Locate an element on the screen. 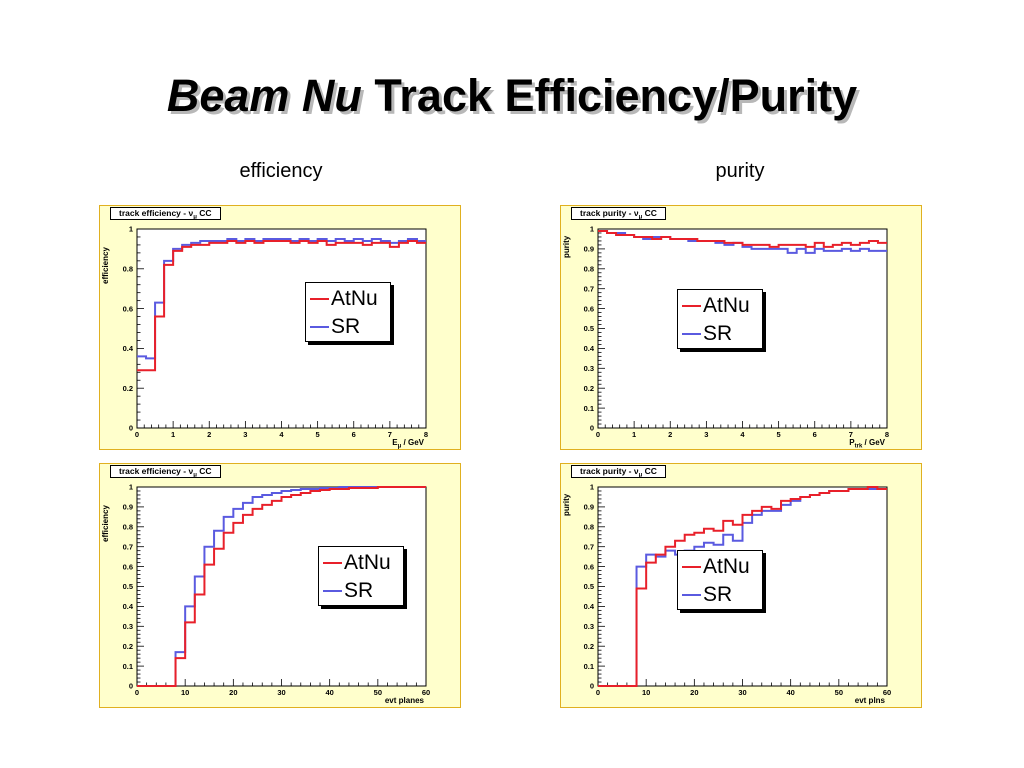  column-heading-purity: purity is located at coordinates (740, 171).